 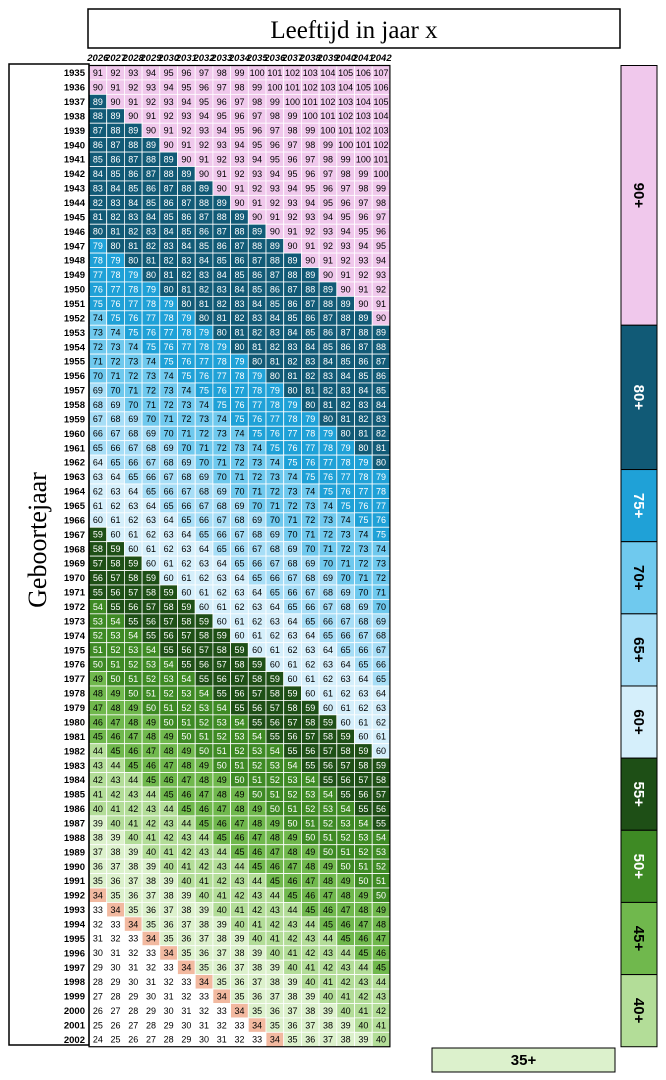 I want to click on age-cell-value: 100, so click(x=292, y=102).